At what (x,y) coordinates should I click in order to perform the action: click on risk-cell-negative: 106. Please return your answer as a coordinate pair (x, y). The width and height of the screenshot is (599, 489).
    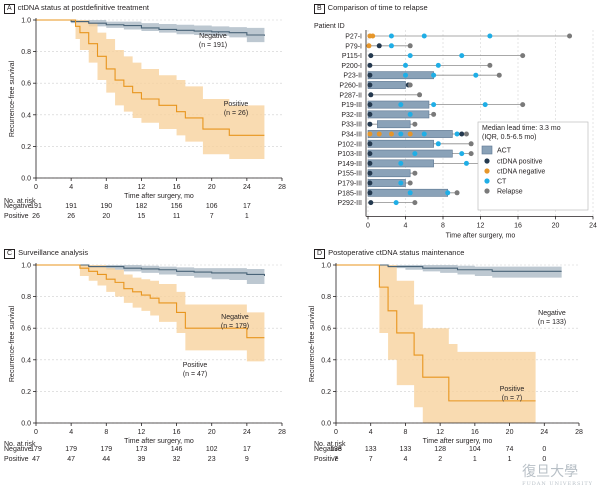
    Looking at the image, I should click on (211, 206).